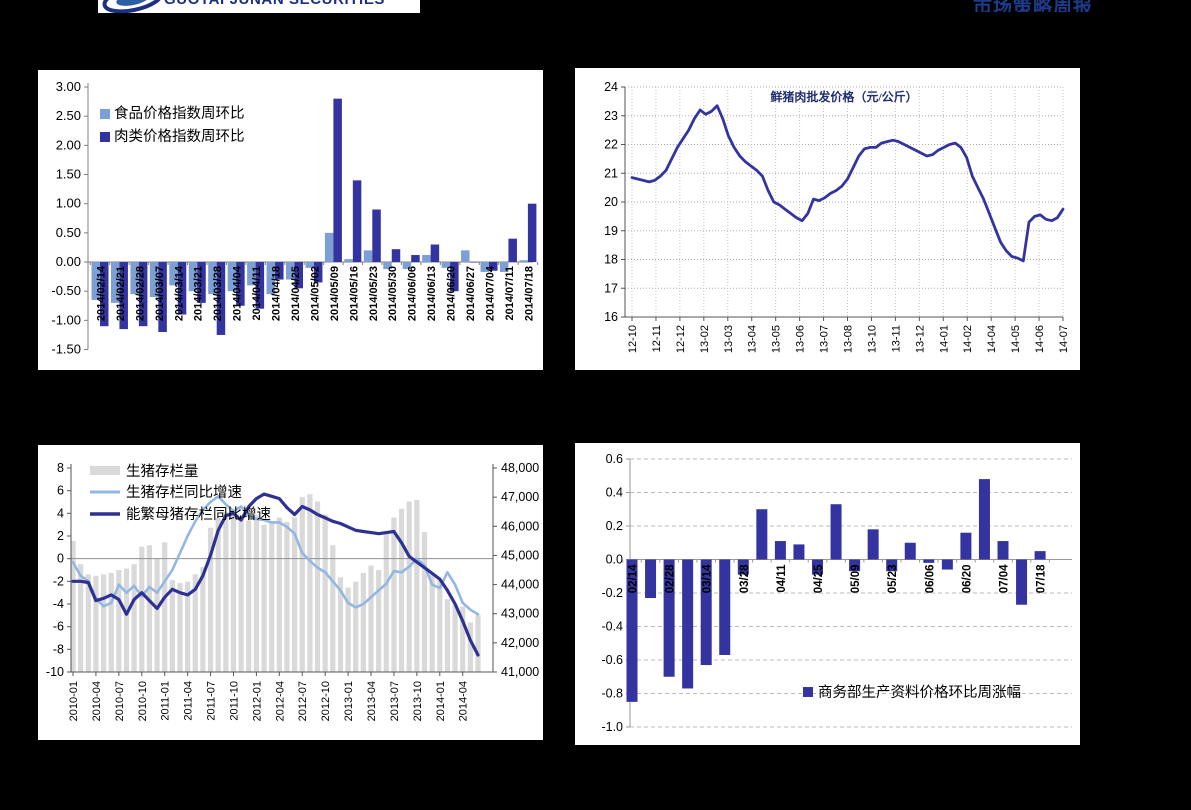  Describe the element at coordinates (68, 232) in the screenshot. I see `svg-text: 0.50` at that location.